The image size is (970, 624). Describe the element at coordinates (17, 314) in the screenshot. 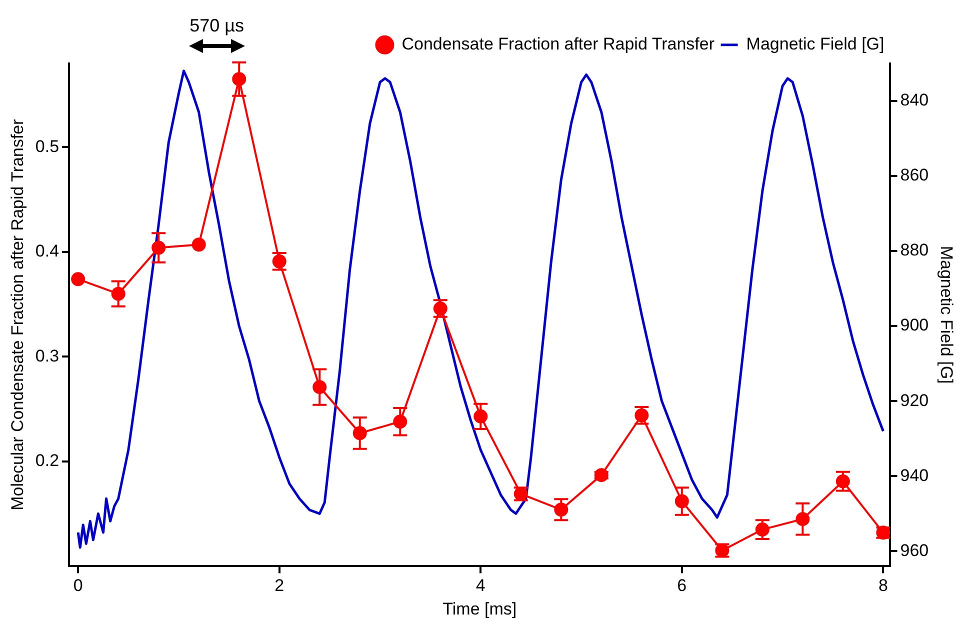

I see `y-axis-title: Molecular Condensate Fraction after Rapid Transfer` at that location.